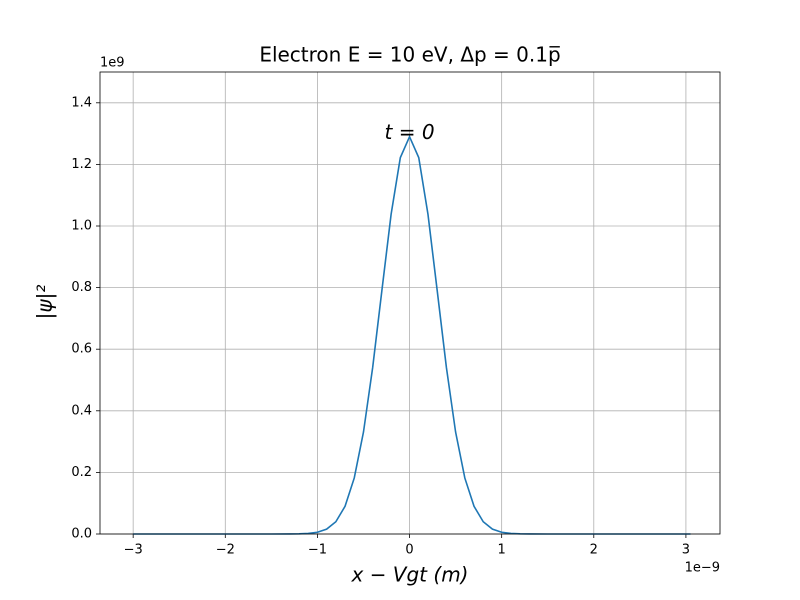 The height and width of the screenshot is (600, 800). What do you see at coordinates (317, 550) in the screenshot?
I see `x-tick-label: −1` at bounding box center [317, 550].